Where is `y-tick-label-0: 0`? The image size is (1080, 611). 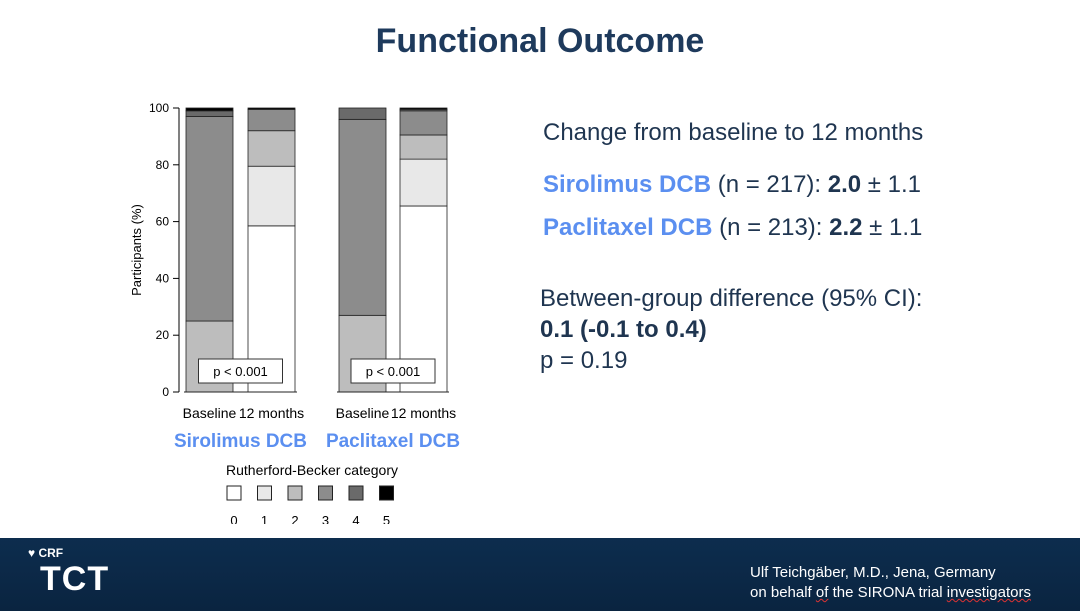 y-tick-label-0: 0 is located at coordinates (165, 392).